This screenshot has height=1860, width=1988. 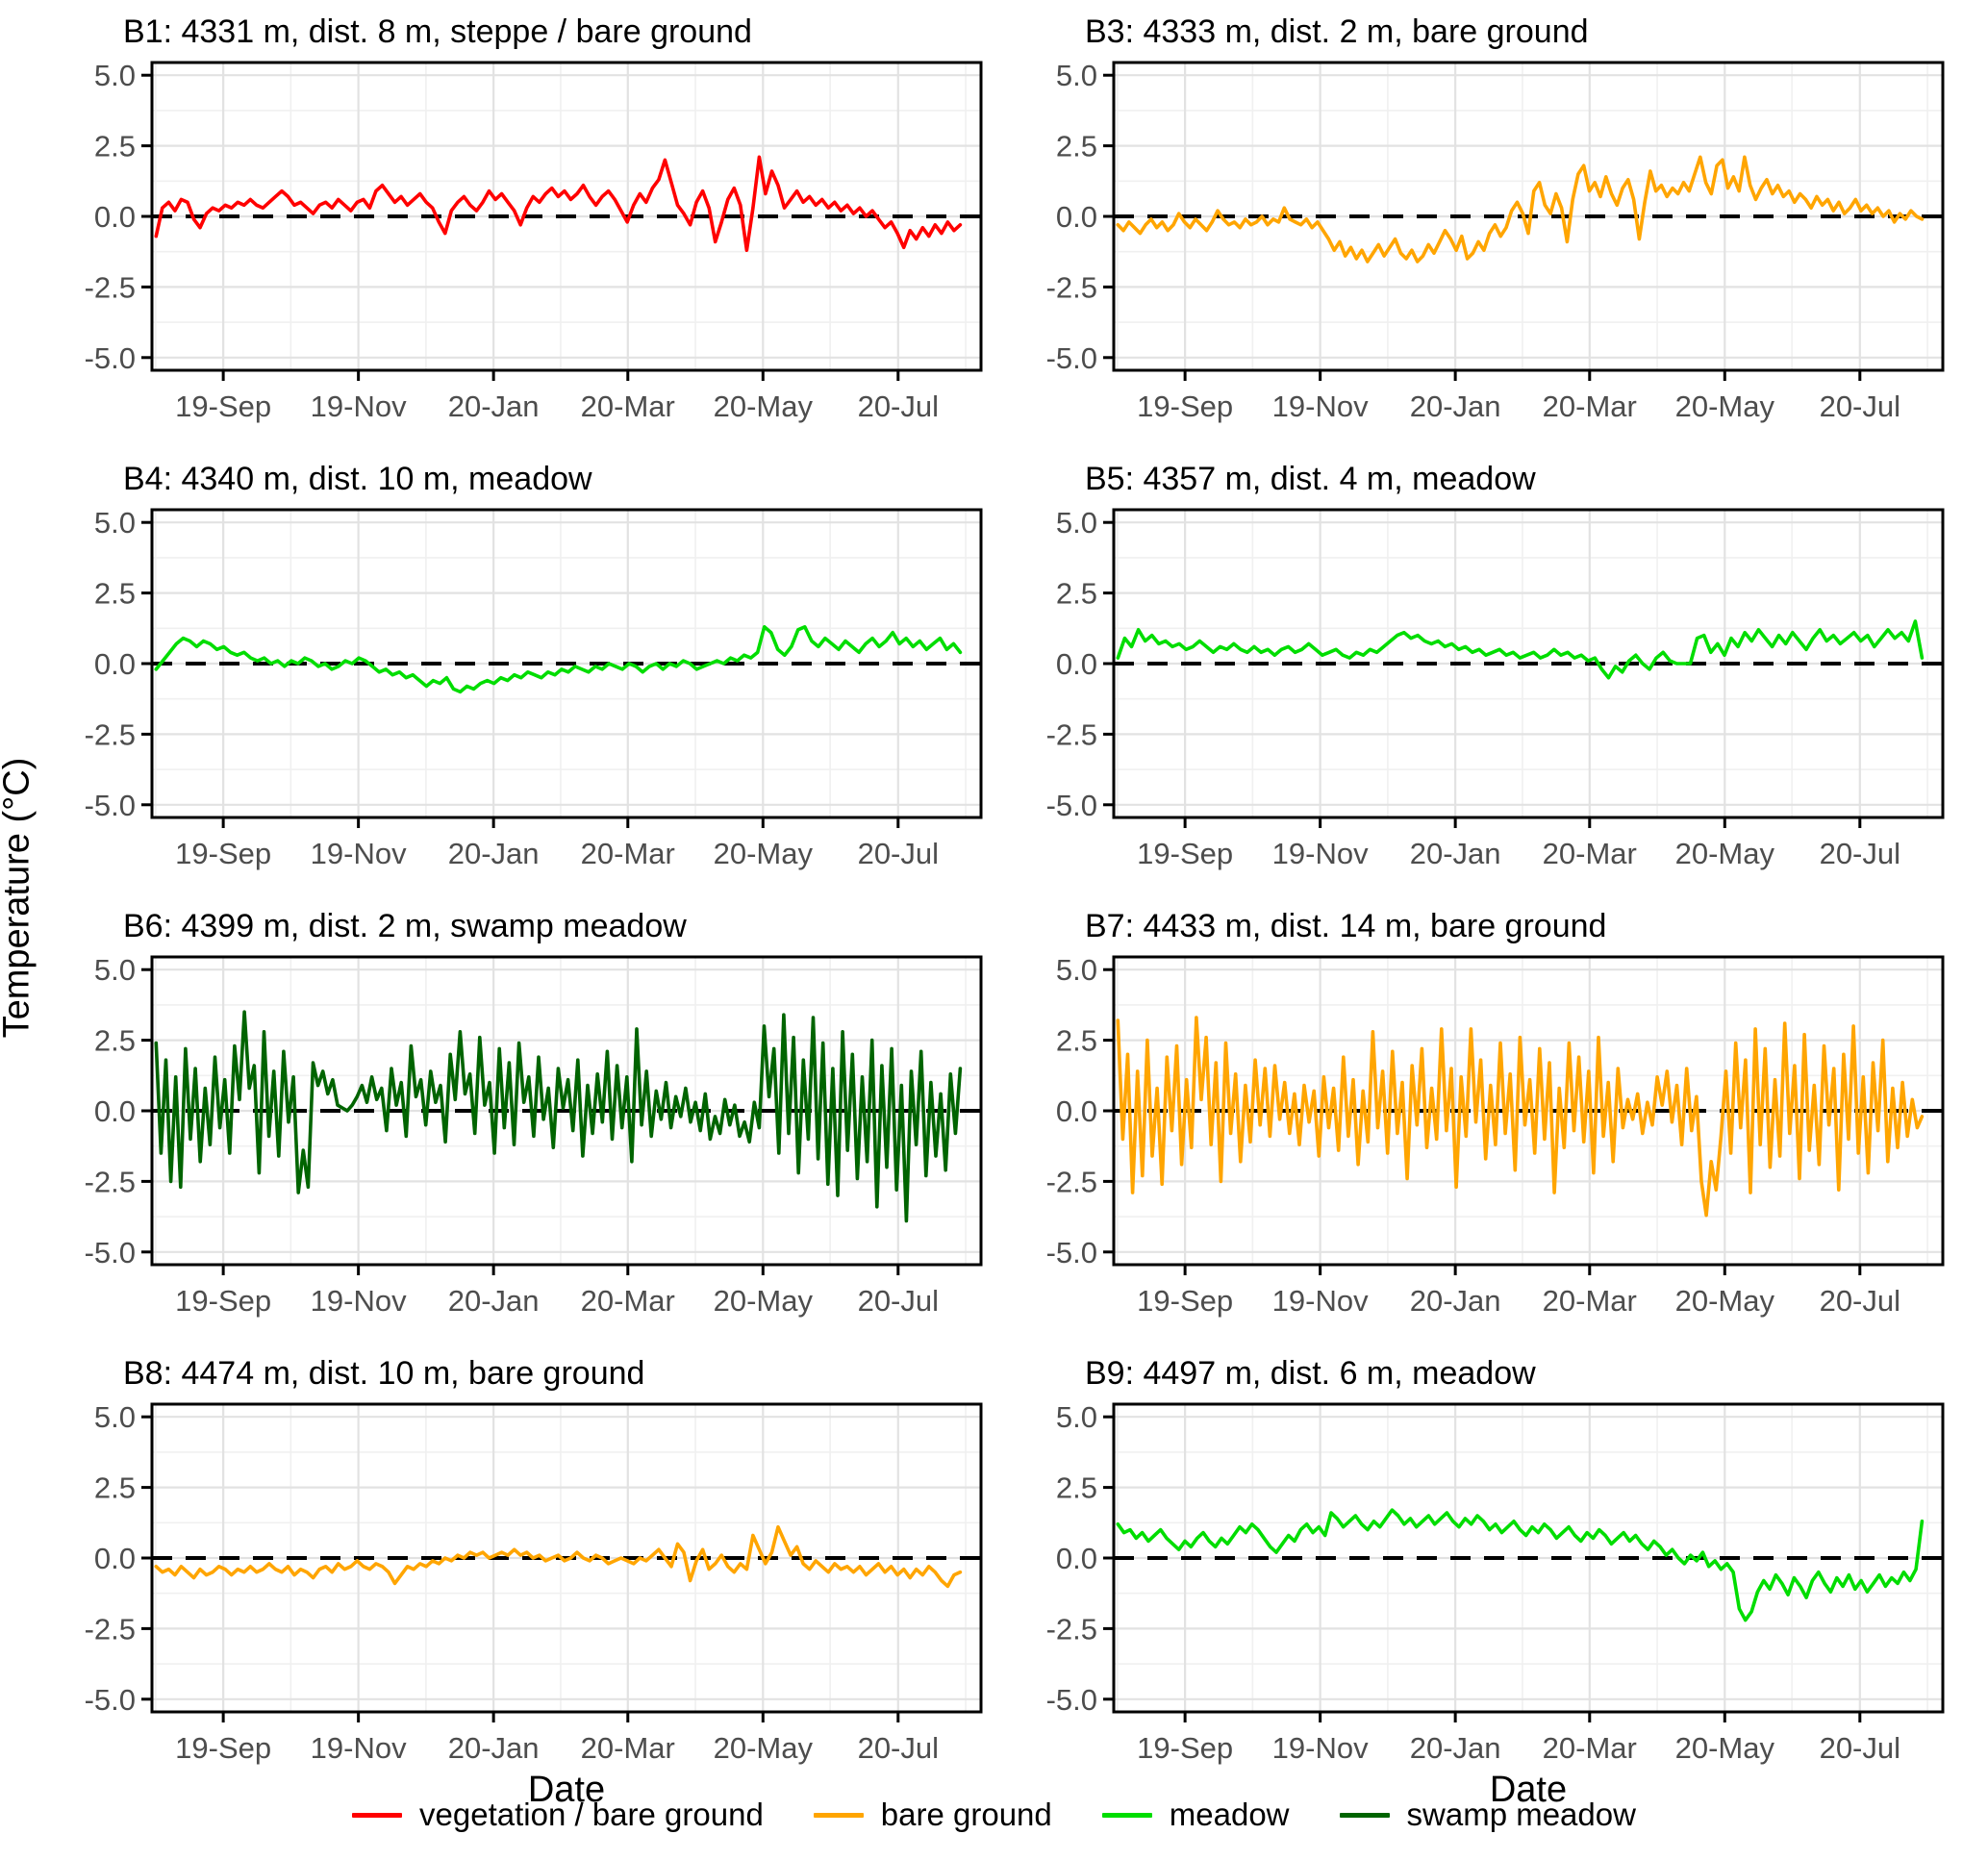 I want to click on legend-label: meadow, so click(x=1229, y=1814).